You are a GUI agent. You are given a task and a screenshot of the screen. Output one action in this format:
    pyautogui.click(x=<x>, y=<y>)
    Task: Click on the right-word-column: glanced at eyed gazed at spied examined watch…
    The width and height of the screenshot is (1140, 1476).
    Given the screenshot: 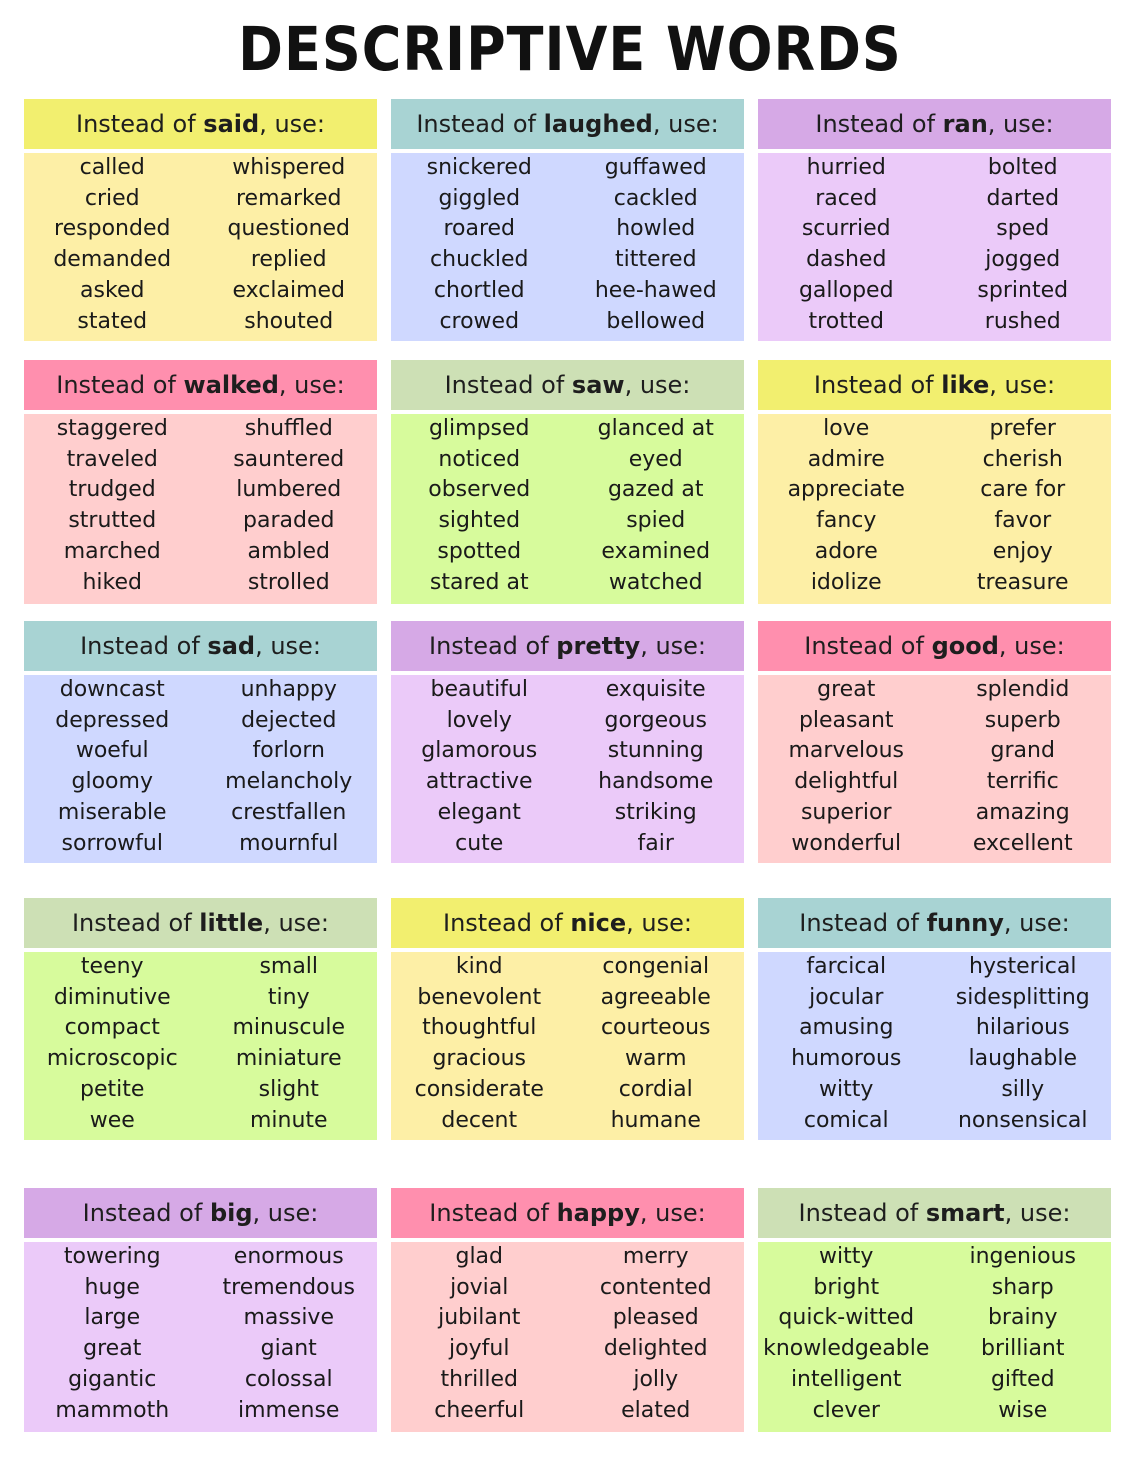 What is the action you would take?
    pyautogui.click(x=656, y=509)
    